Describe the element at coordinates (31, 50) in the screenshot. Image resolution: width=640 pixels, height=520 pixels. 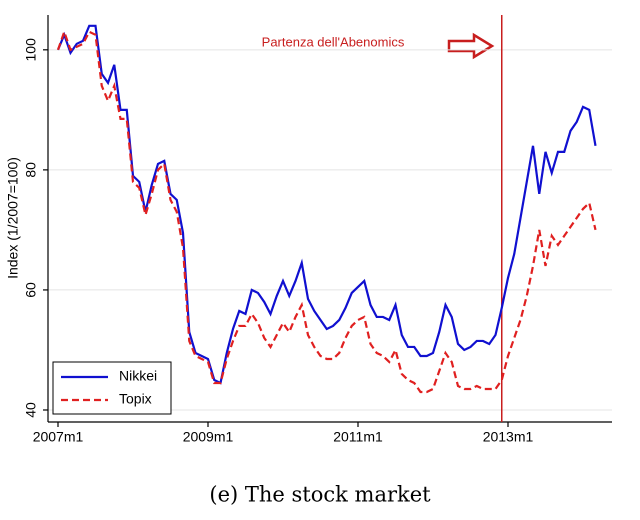
I see `y-tick-label: 100` at that location.